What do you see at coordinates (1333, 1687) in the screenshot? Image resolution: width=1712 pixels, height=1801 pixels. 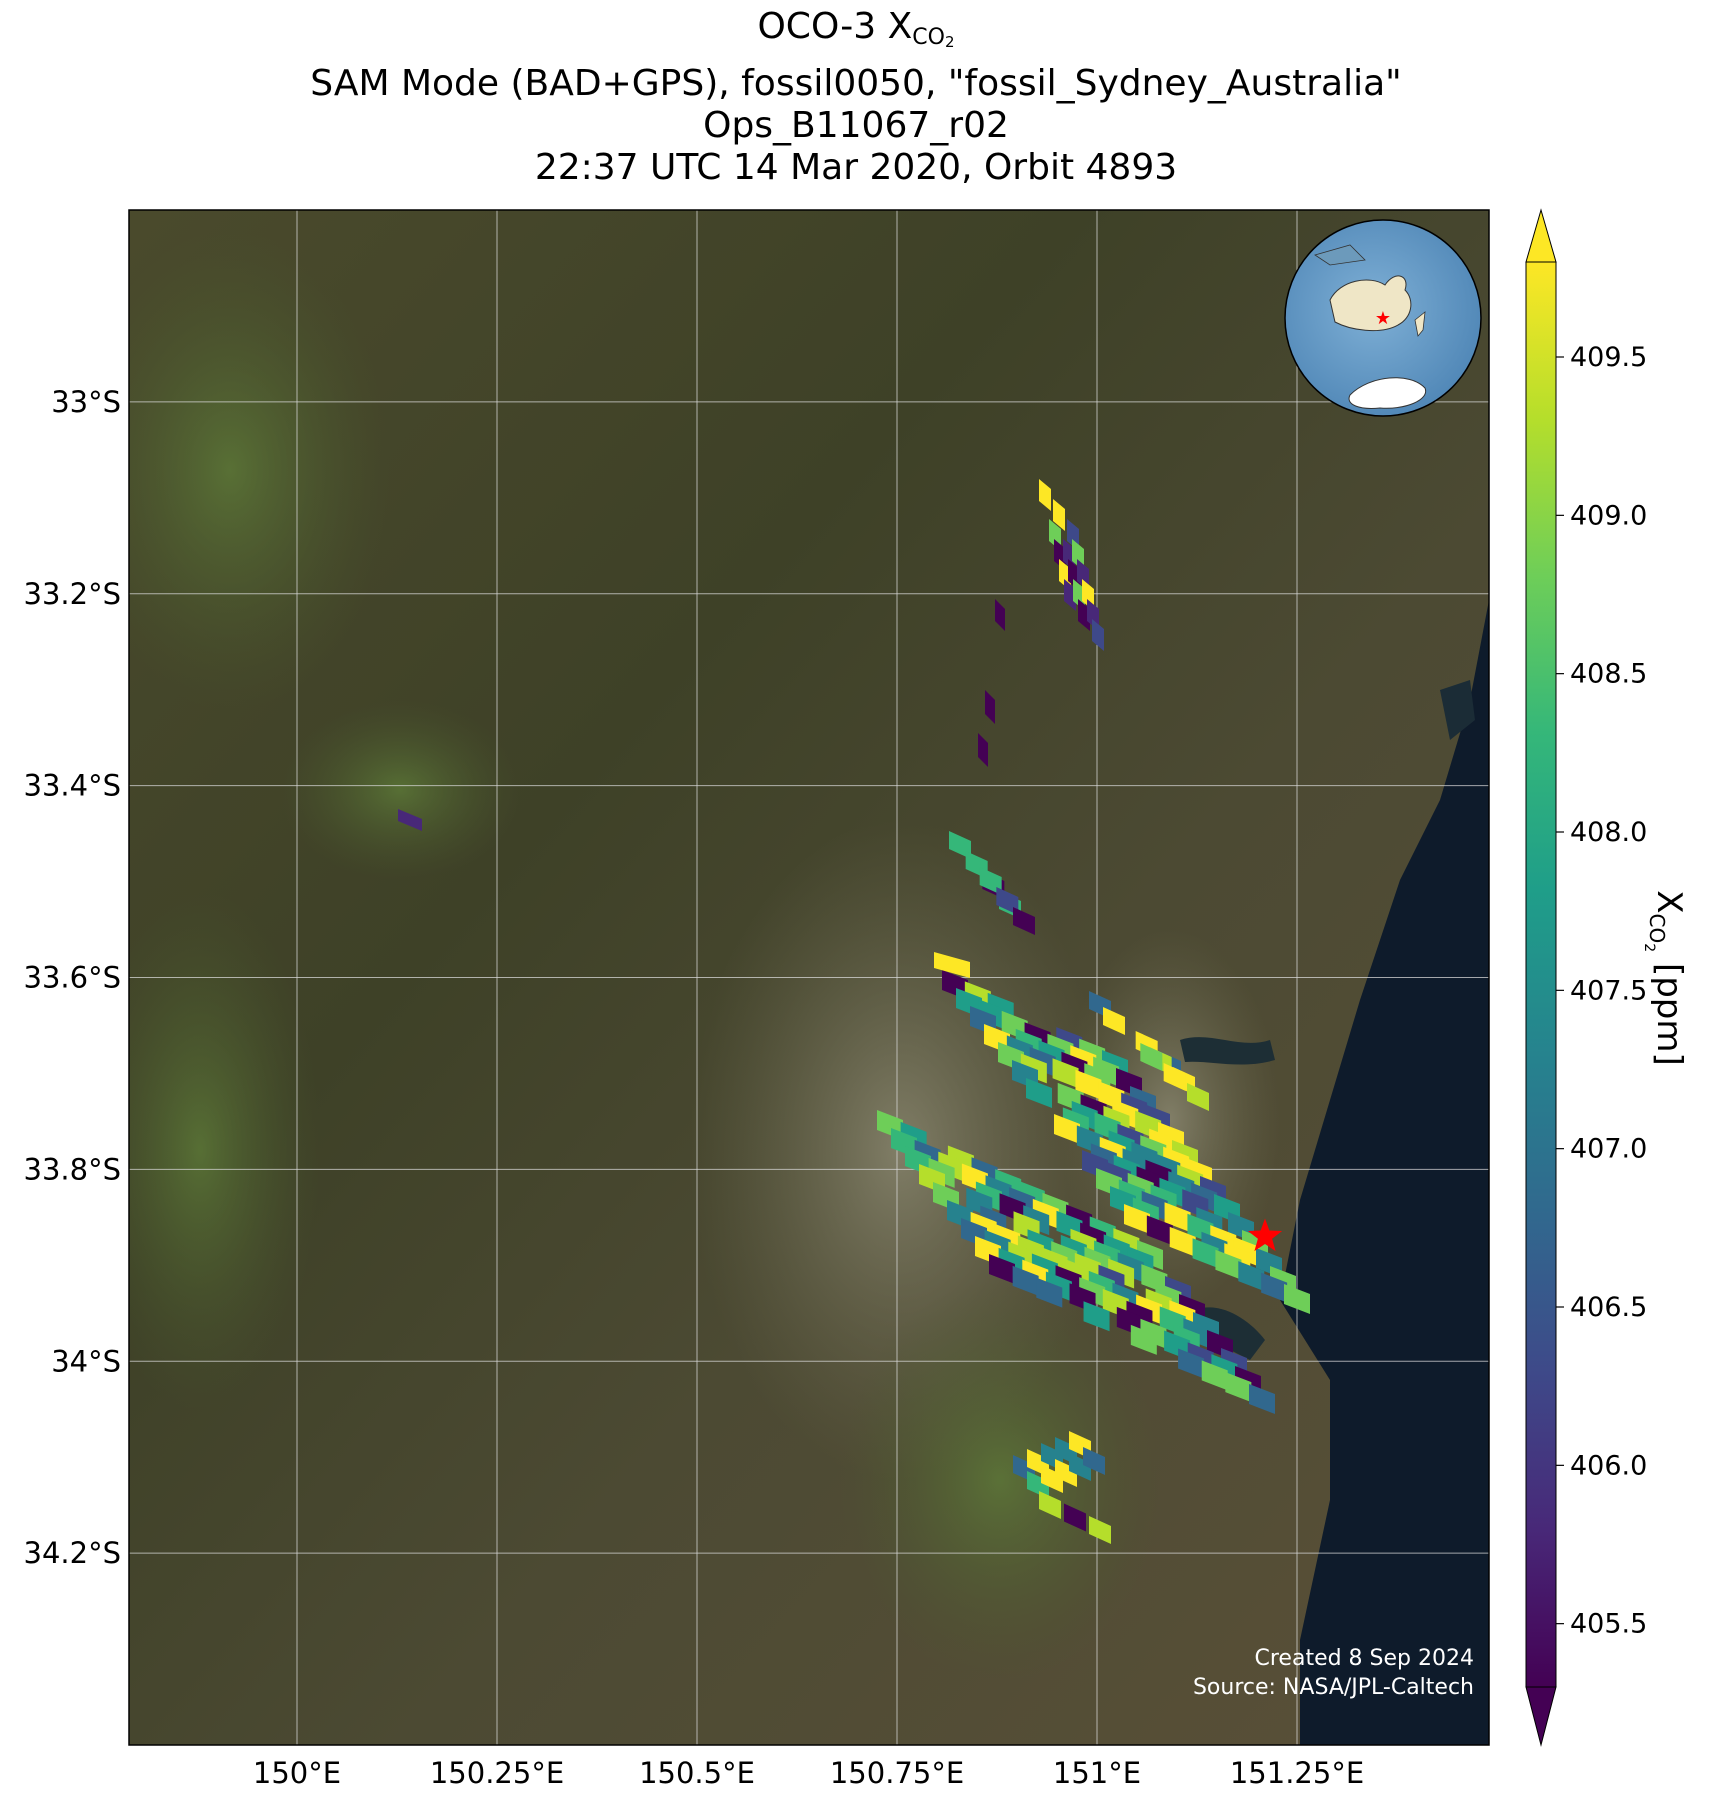 I see `credit-line-2: Source: NASA/JPL-Caltech` at bounding box center [1333, 1687].